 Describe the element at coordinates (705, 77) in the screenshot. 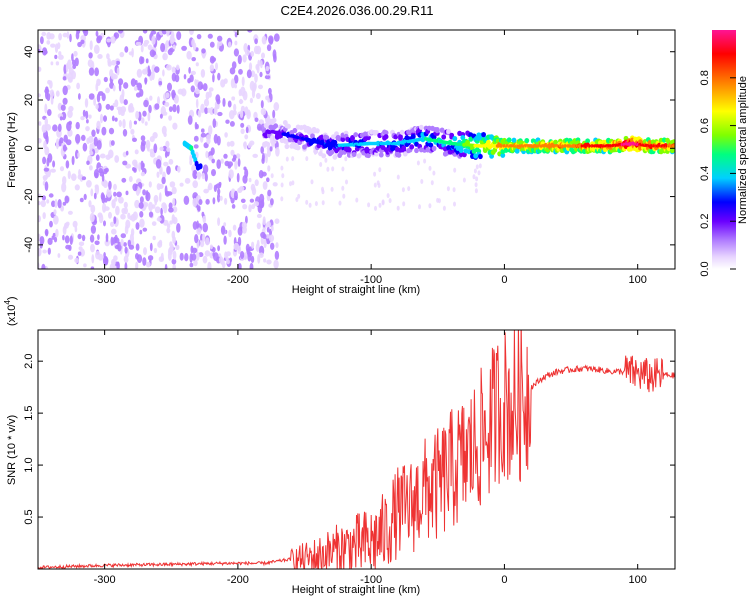

I see `colorbar-tick-label: 0.8` at that location.